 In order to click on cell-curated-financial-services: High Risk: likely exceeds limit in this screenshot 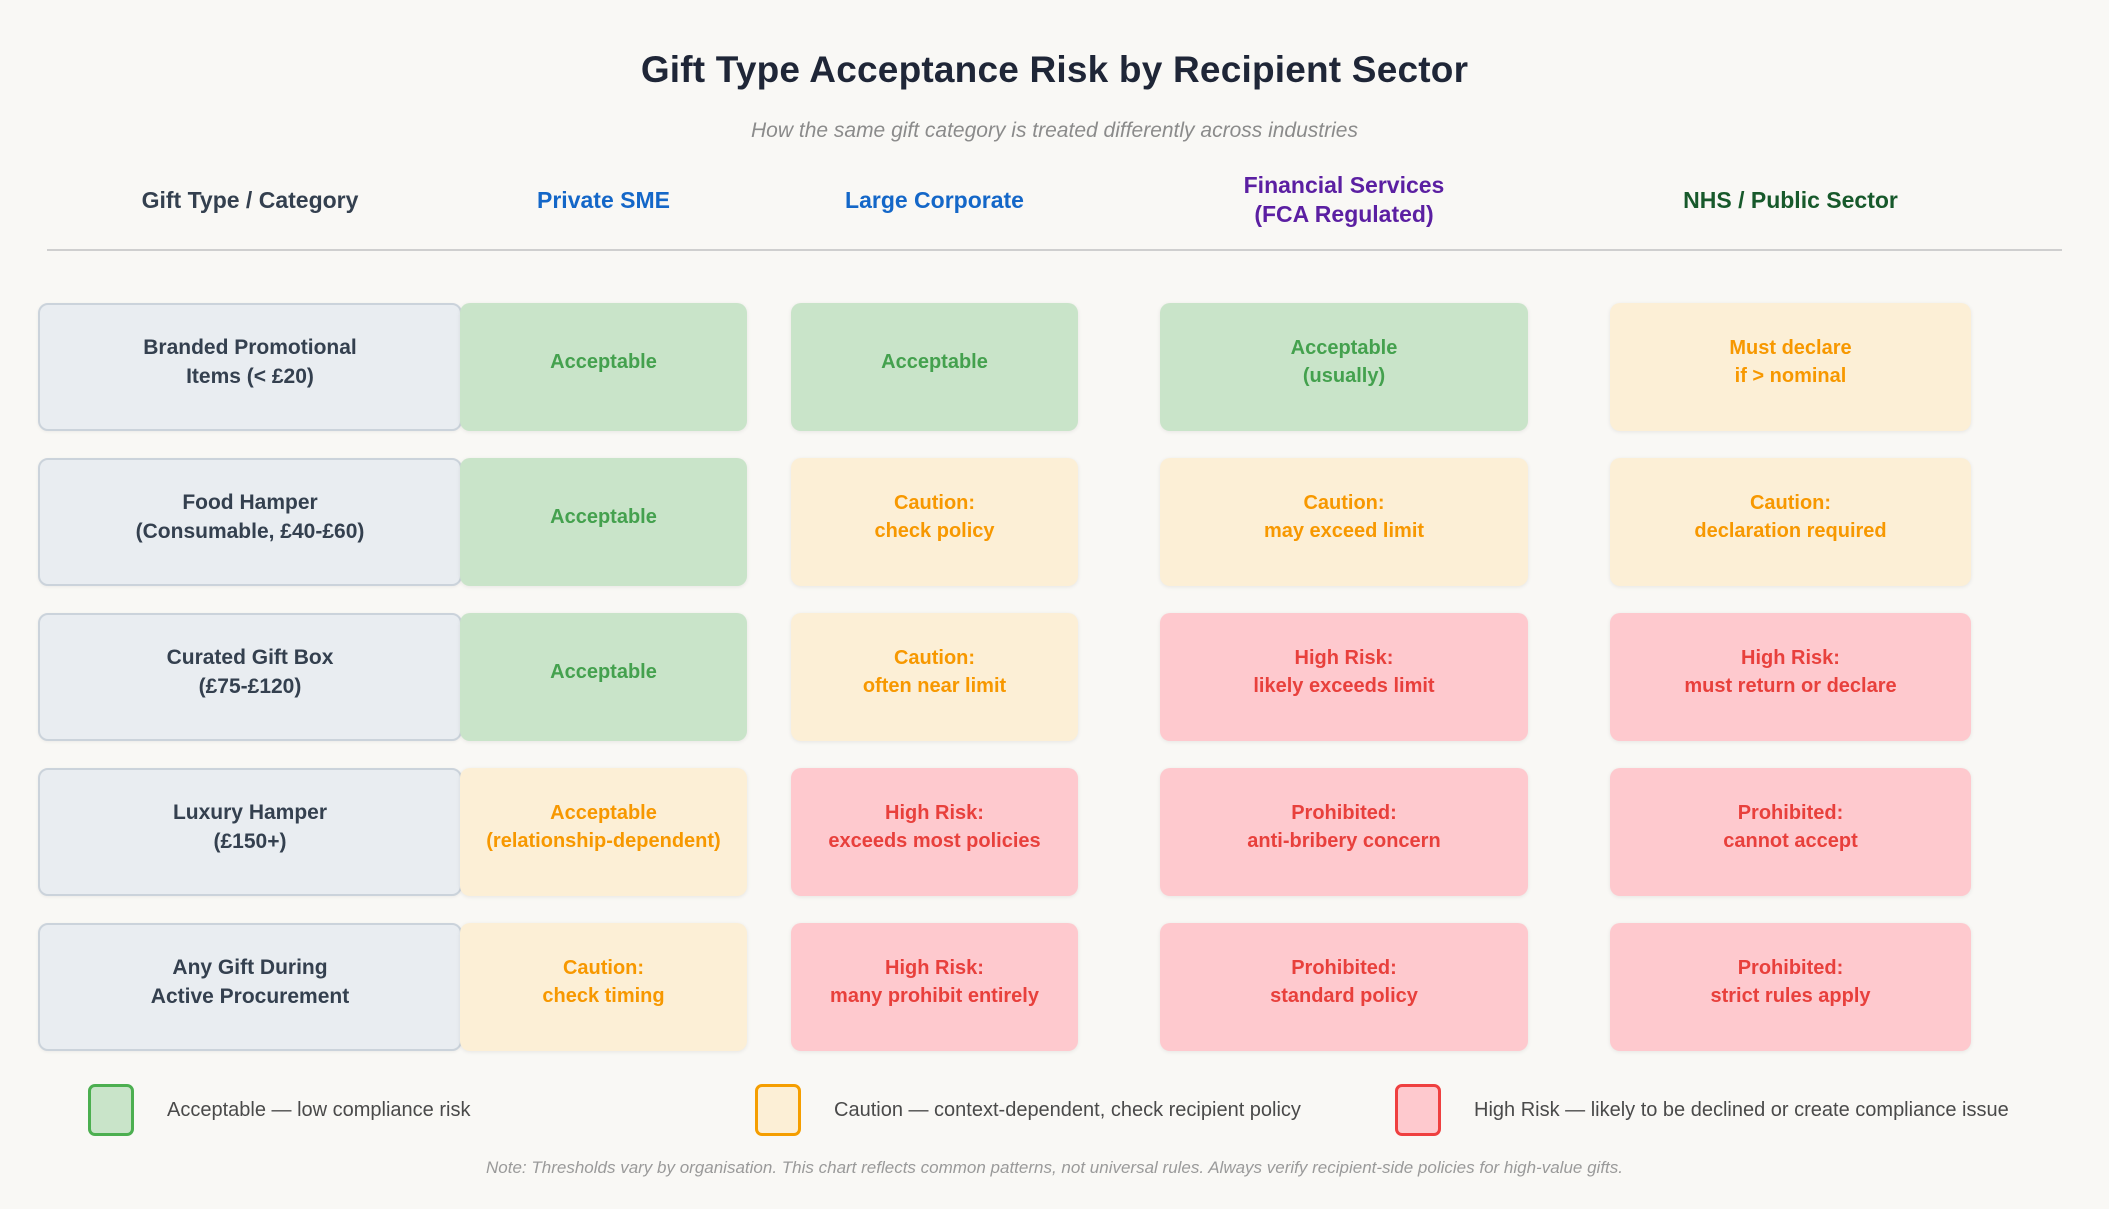, I will do `click(1344, 677)`.